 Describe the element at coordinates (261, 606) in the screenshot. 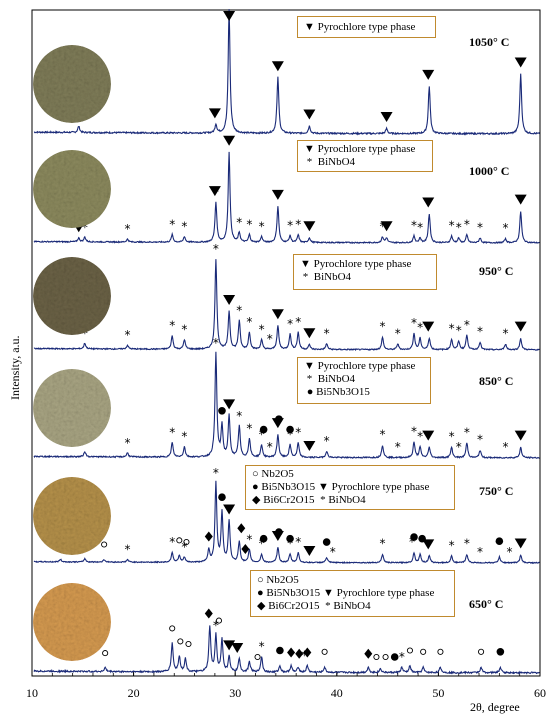

I see `diamond-icon: ◆` at that location.